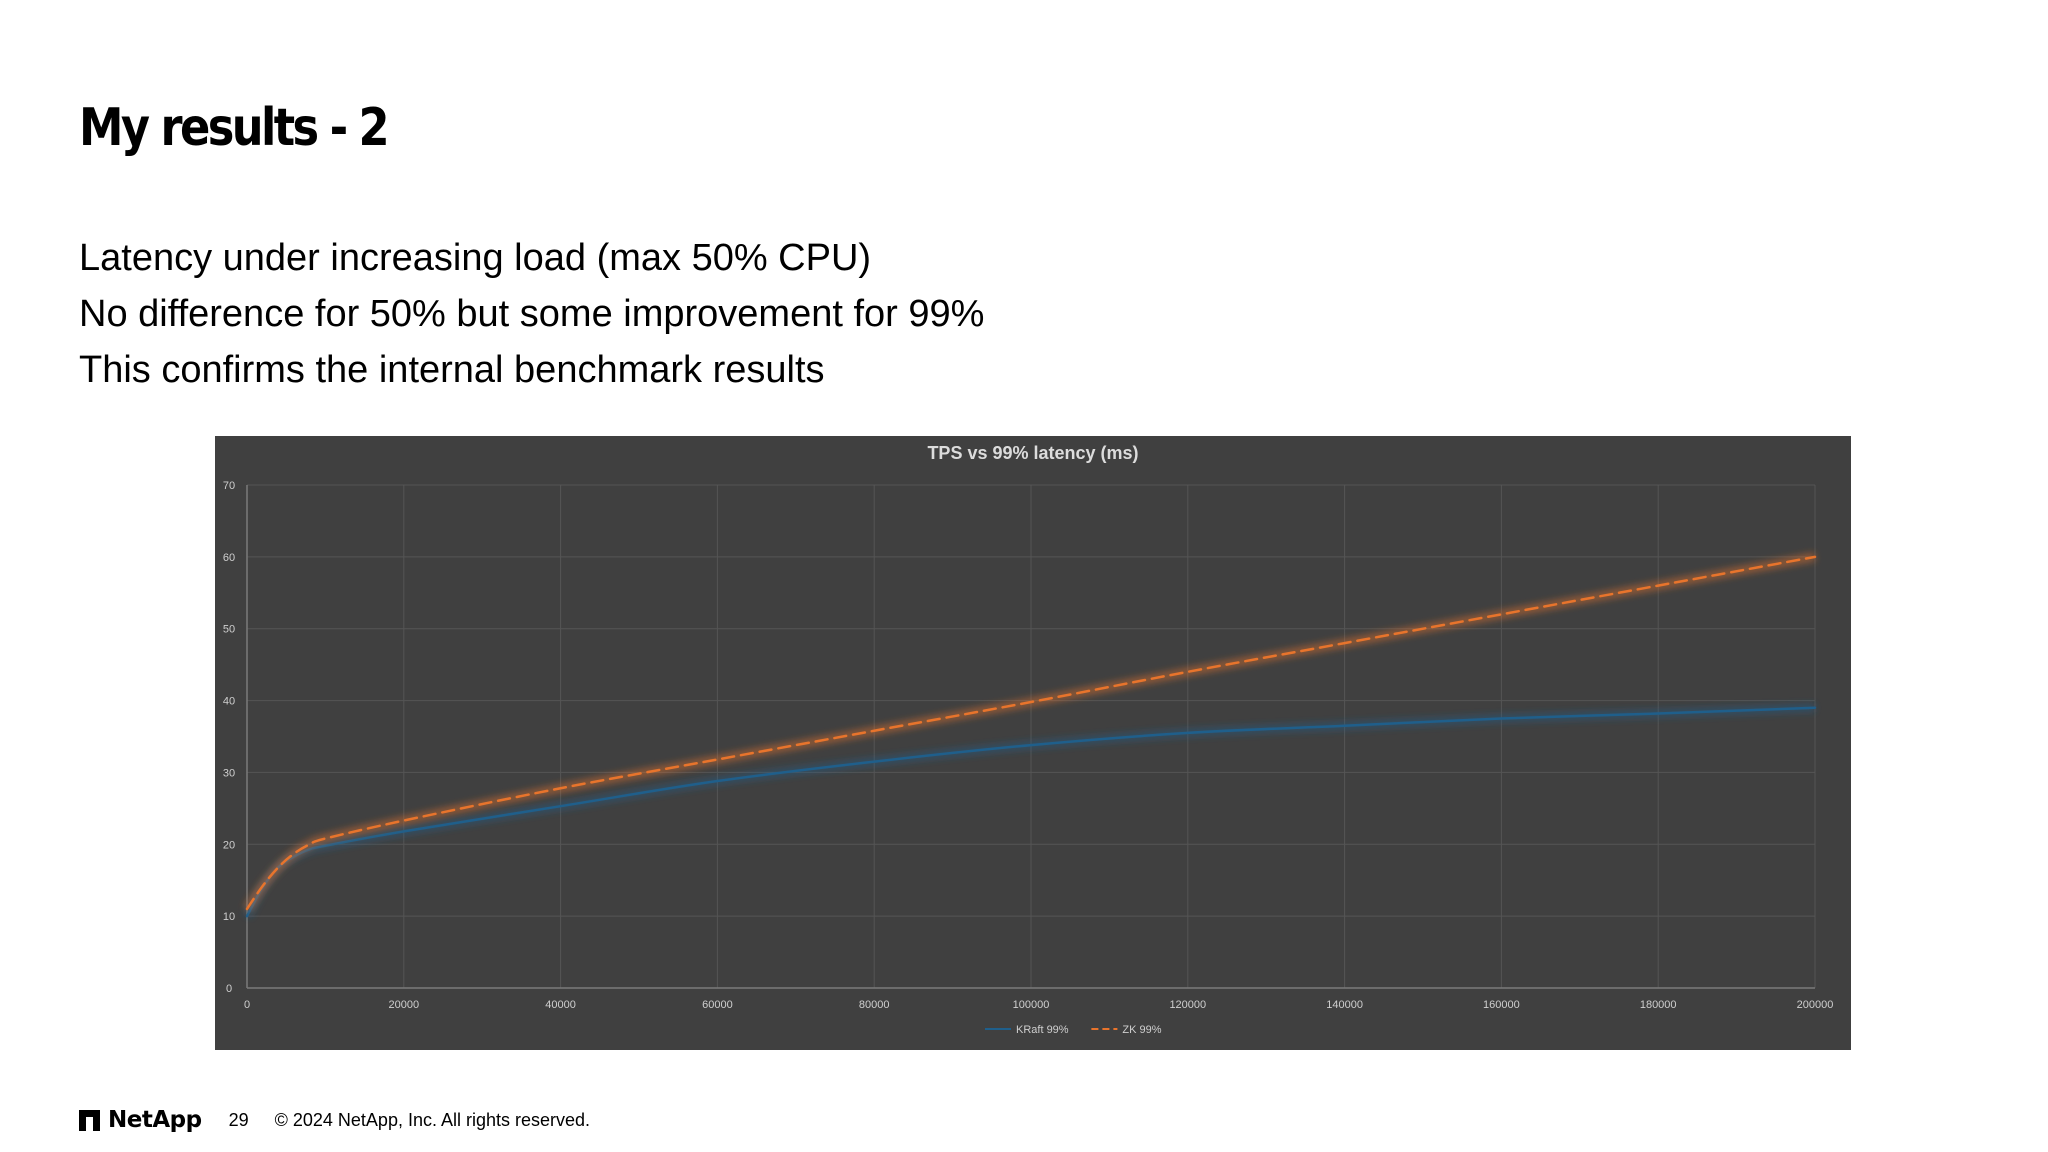  I want to click on y-tick-label: 50, so click(229, 630).